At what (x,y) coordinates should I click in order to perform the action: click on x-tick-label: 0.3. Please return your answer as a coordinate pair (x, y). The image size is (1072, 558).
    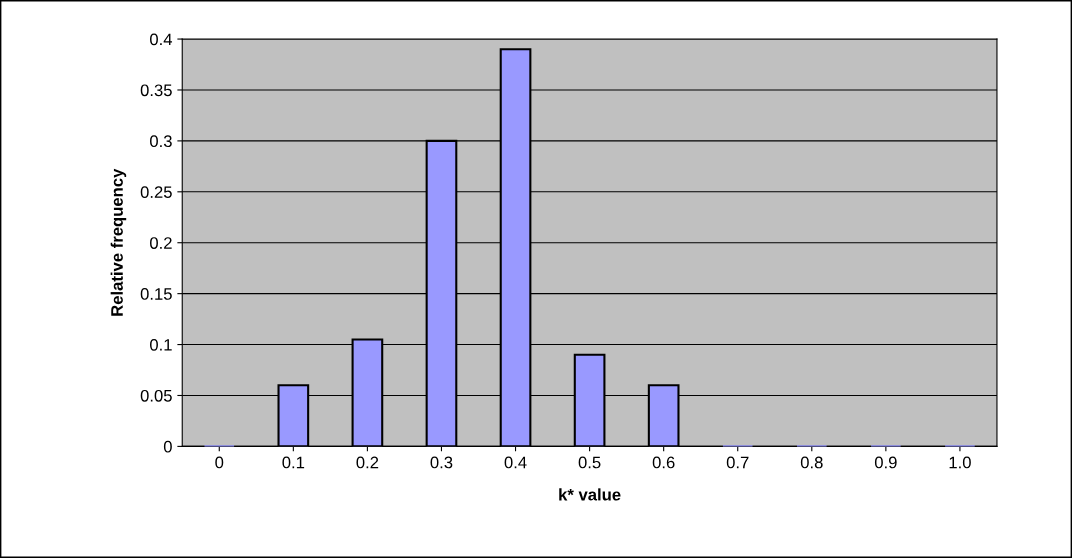
    Looking at the image, I should click on (441, 462).